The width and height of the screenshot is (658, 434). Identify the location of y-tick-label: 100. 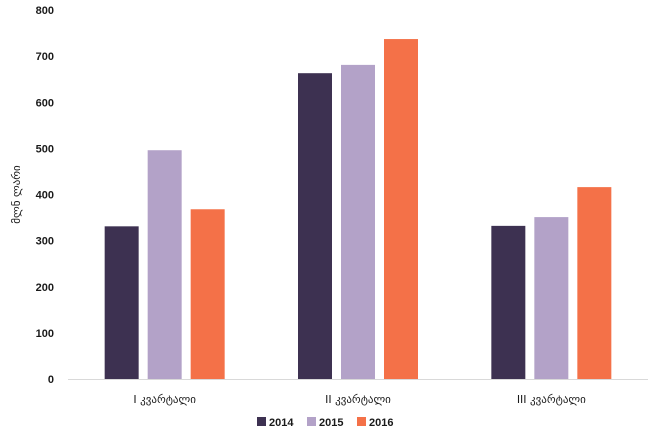
(45, 334).